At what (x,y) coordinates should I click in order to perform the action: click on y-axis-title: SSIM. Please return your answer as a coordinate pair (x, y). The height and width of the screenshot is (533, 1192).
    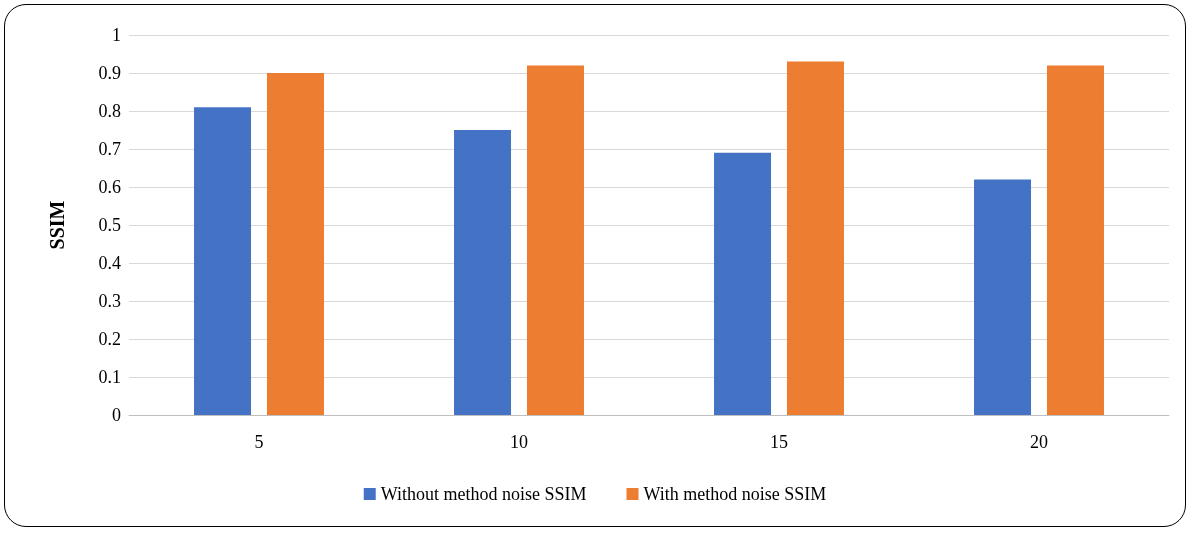
    Looking at the image, I should click on (57, 225).